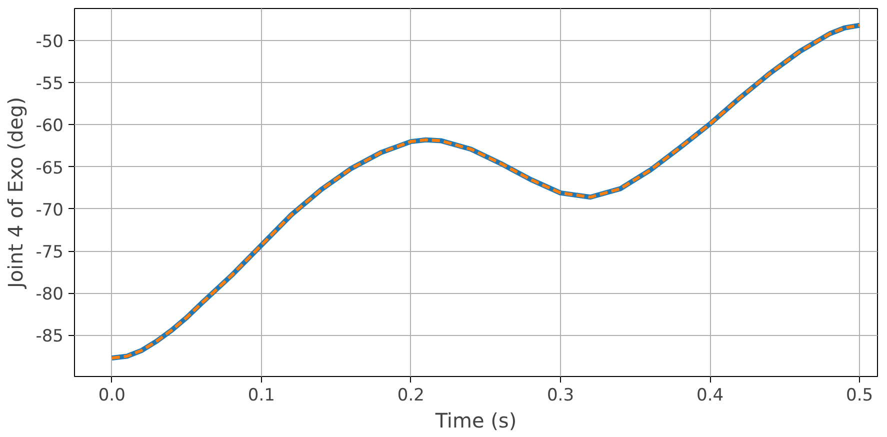 The image size is (887, 437). I want to click on x-axis-title: Time (s), so click(475, 420).